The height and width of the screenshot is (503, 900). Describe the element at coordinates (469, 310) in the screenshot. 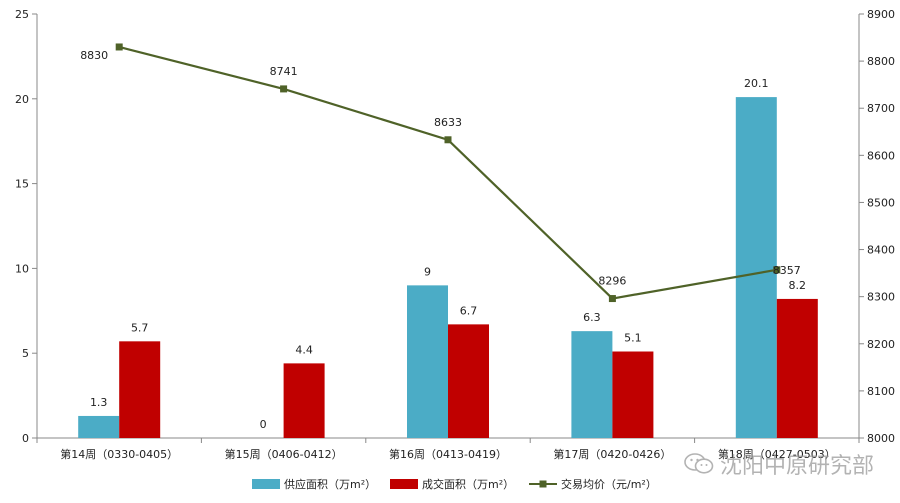

I see `bar-data-label: 6.7` at that location.